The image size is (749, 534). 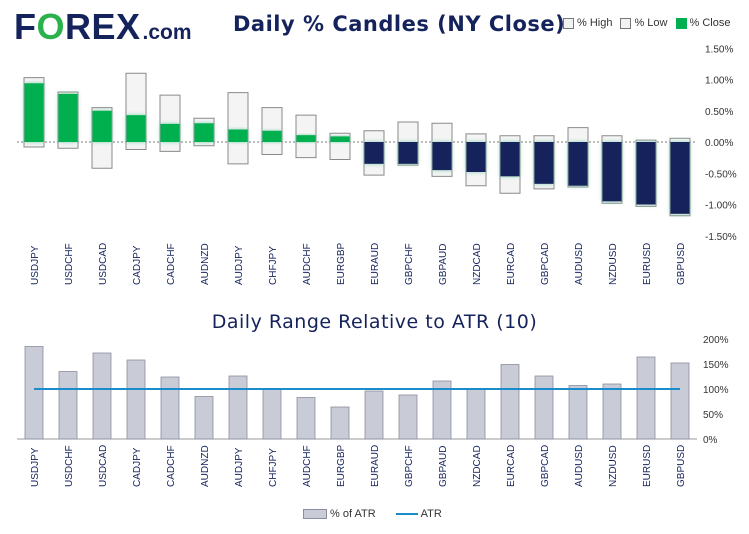 What do you see at coordinates (406, 514) in the screenshot?
I see `legend-atr-swatch` at bounding box center [406, 514].